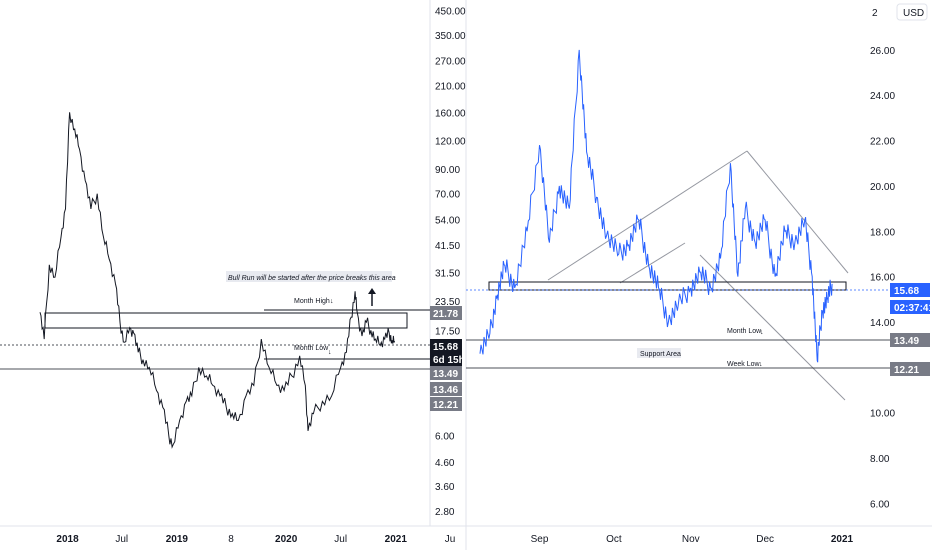  Describe the element at coordinates (447, 302) in the screenshot. I see `left-y-tick-label: 23.50` at that location.